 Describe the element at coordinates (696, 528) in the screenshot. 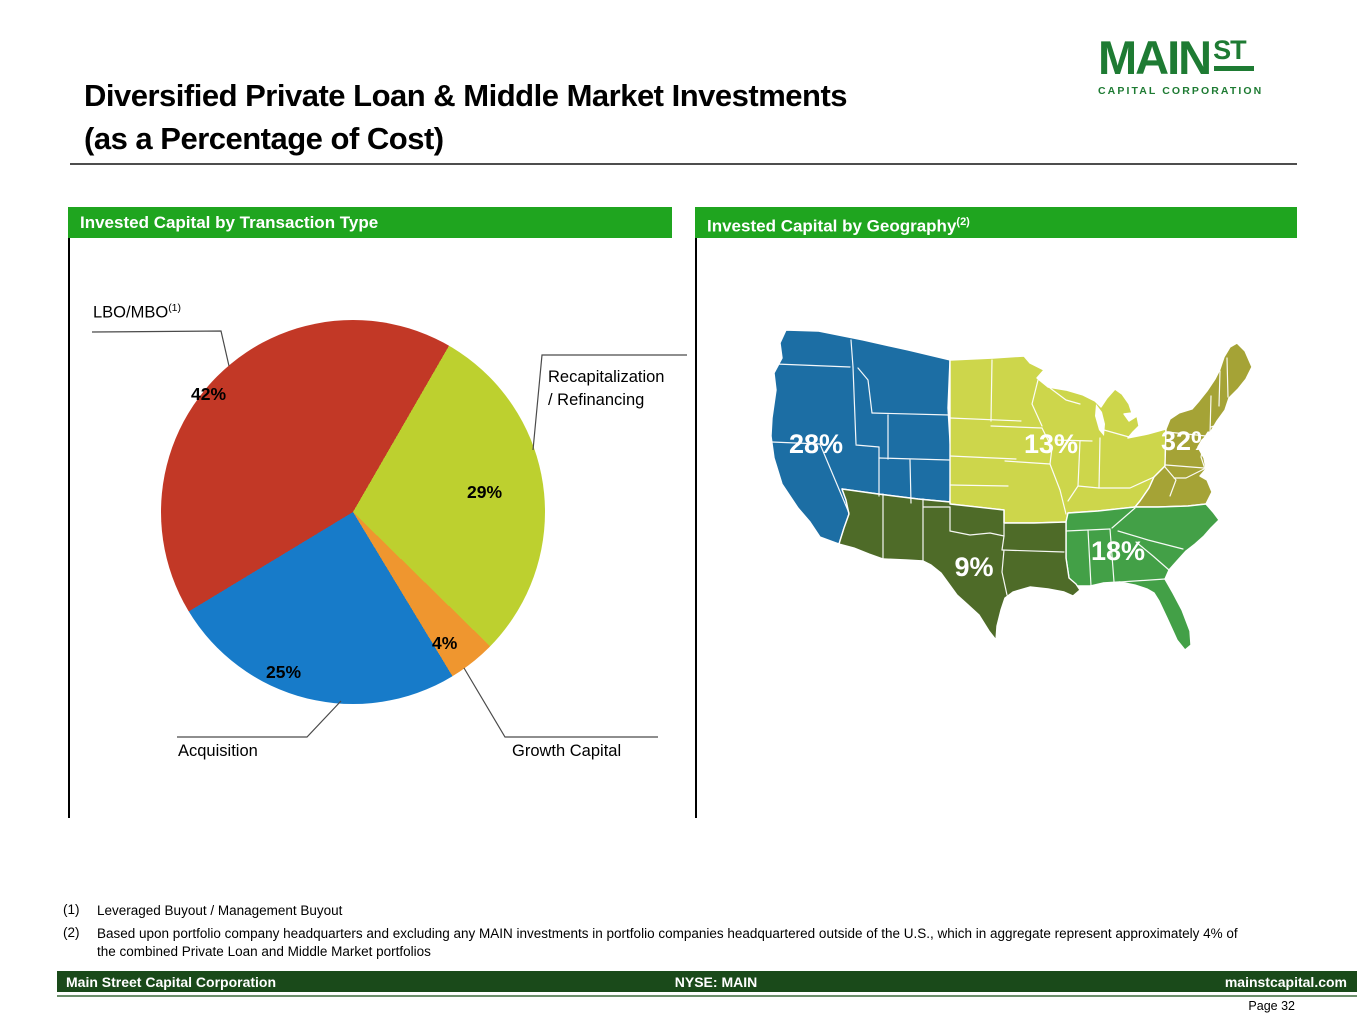

I see `right-panel-border` at that location.